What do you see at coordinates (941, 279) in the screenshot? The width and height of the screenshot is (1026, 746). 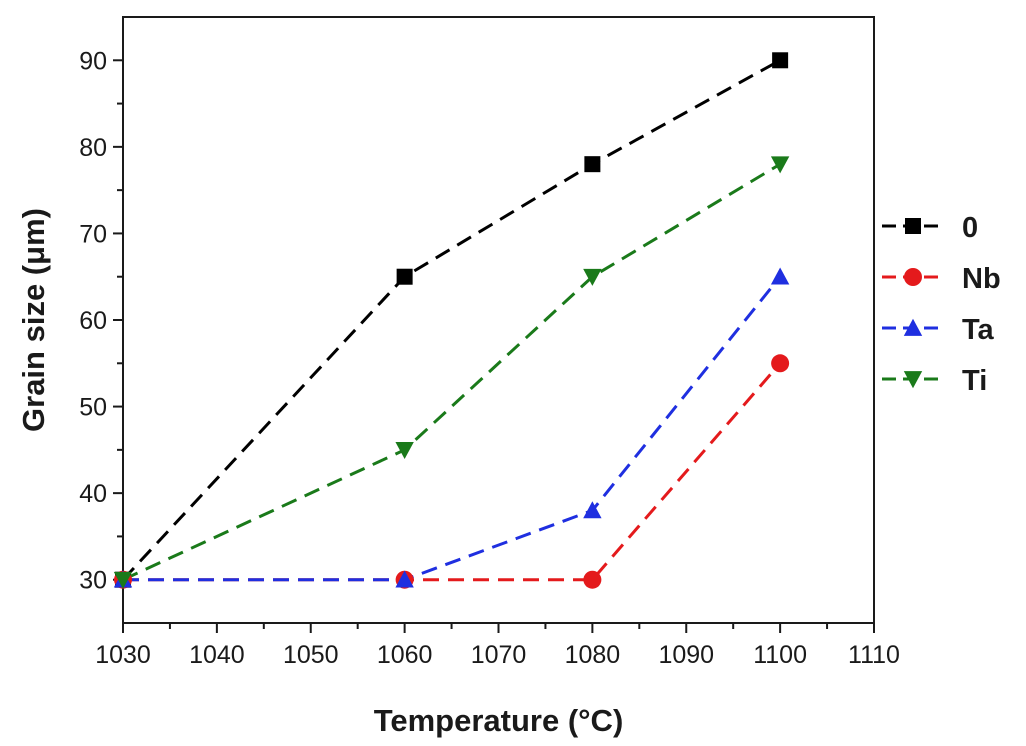 I see `legend-item-nb: Nb` at bounding box center [941, 279].